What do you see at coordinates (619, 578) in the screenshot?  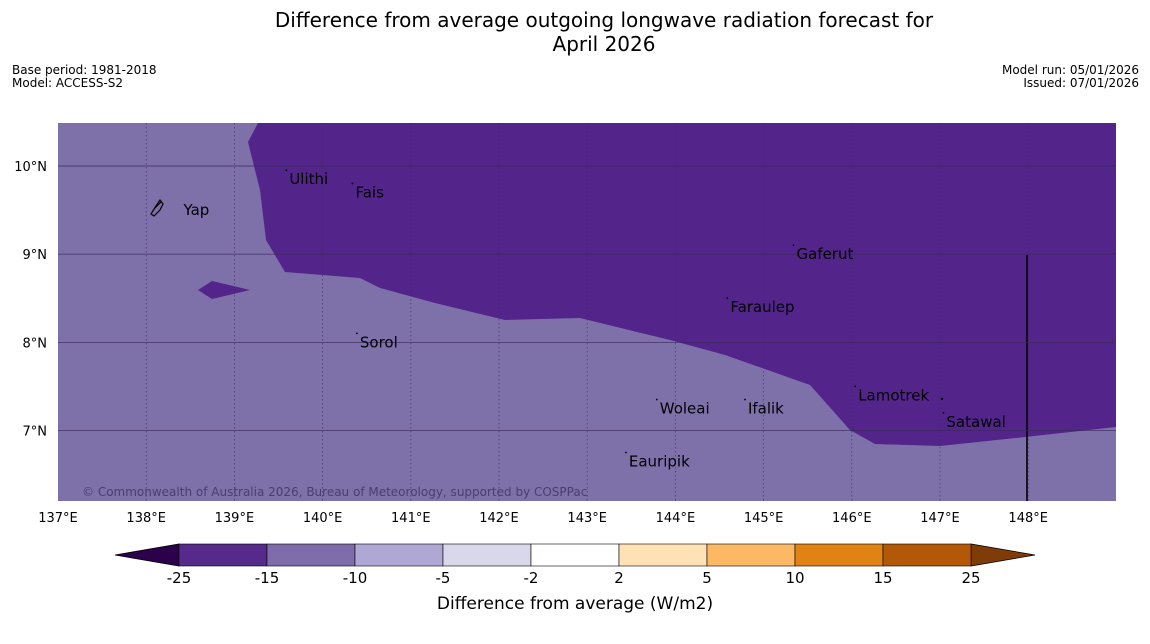 I see `colorbar-tick-label: 2` at bounding box center [619, 578].